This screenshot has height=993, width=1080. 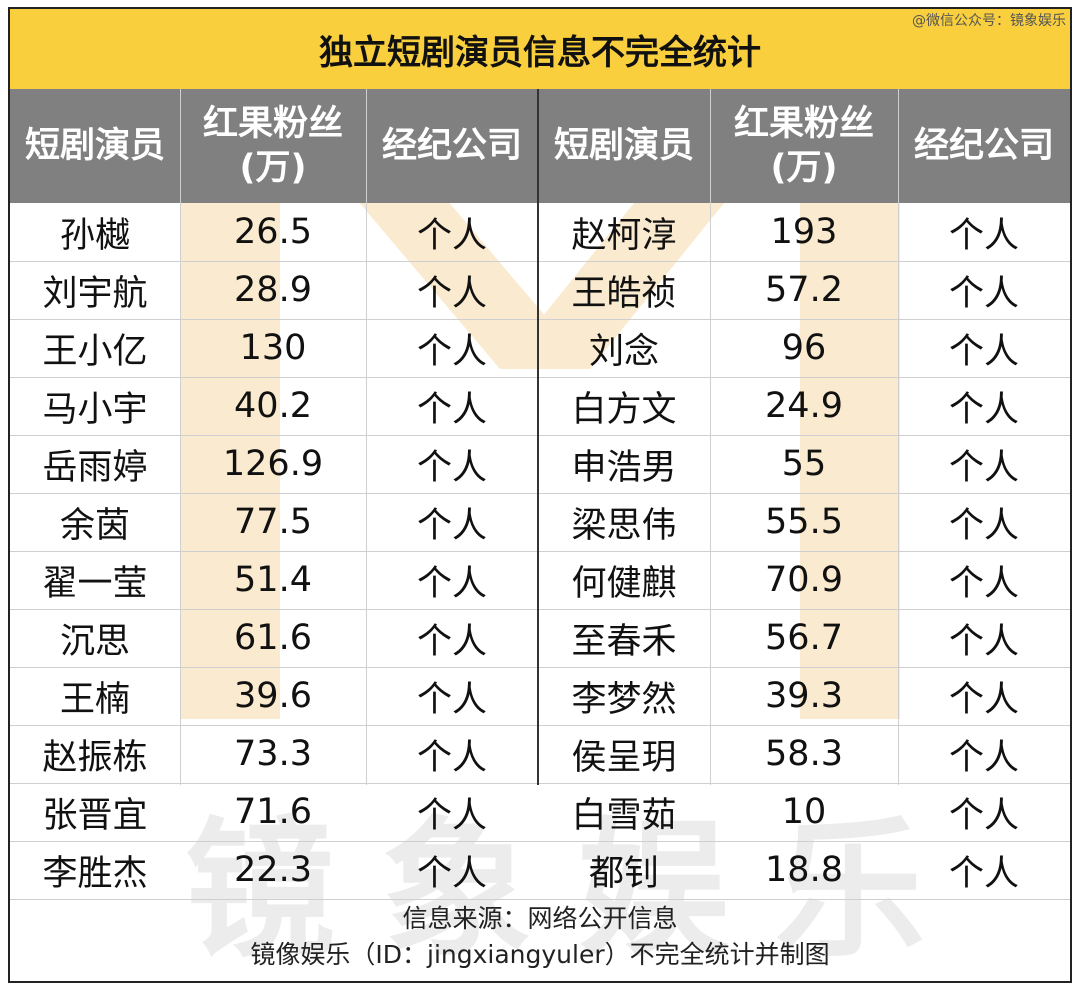 I want to click on table-row: 刘宇航 28.9 个人 王皓祯 57.2 个人, so click(x=540, y=290).